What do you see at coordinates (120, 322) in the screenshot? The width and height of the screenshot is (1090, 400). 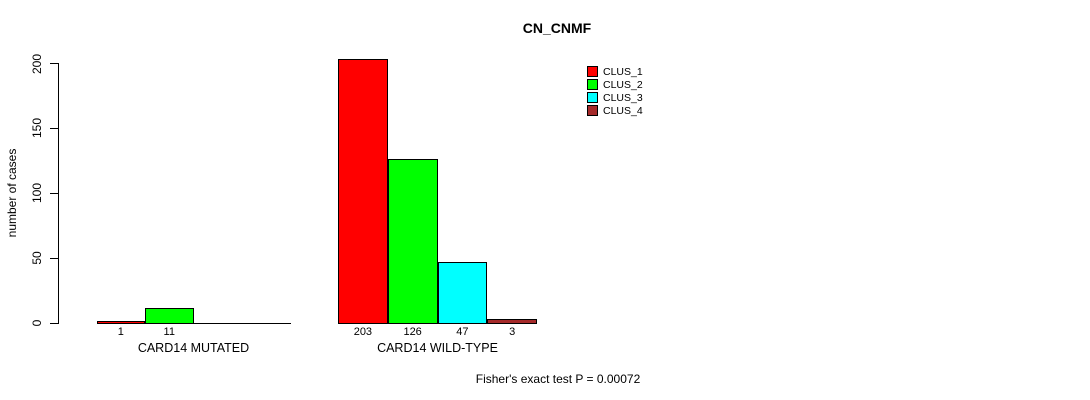 I see `bar-clus_1-card14-mutated` at bounding box center [120, 322].